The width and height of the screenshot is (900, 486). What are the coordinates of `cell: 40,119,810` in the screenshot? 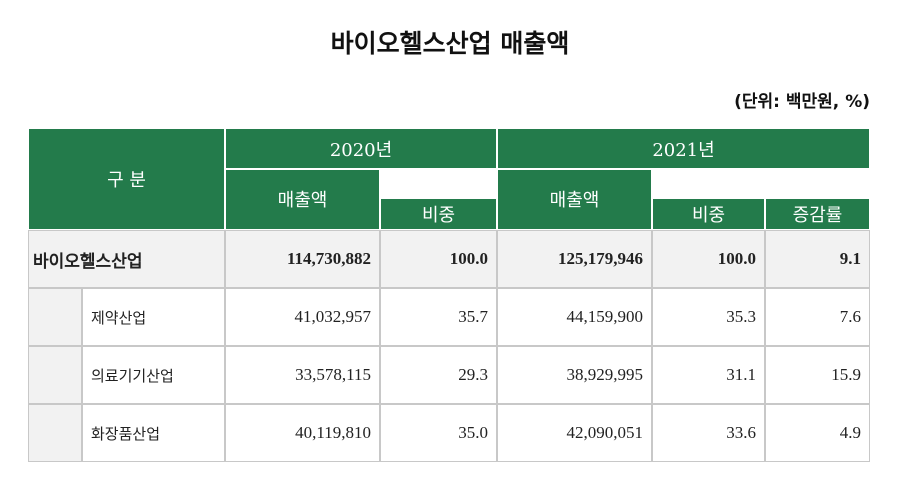 It's located at (302, 433).